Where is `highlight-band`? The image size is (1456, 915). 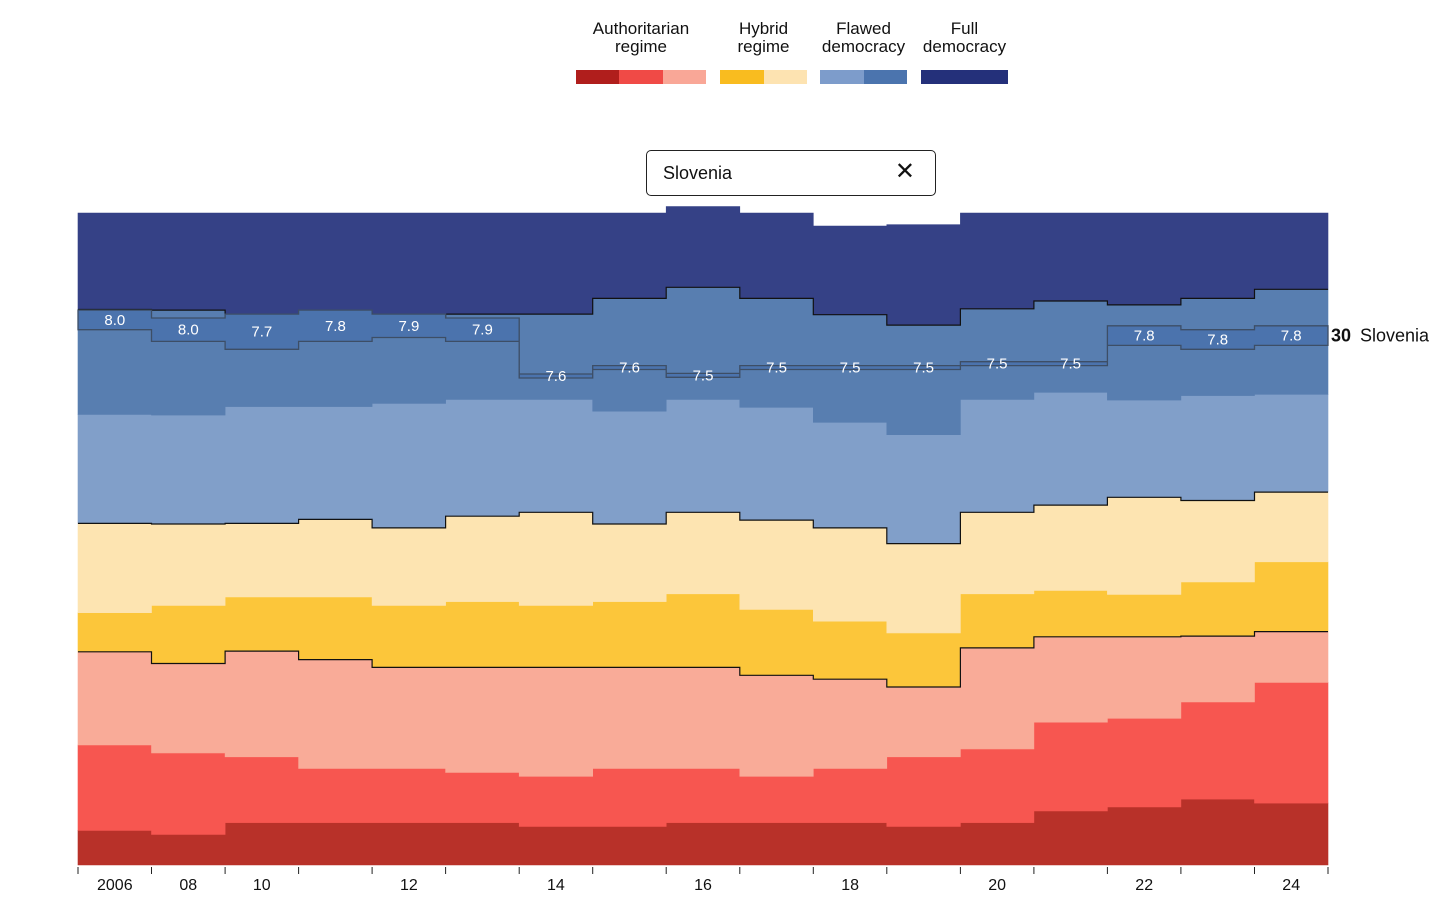
highlight-band is located at coordinates (703, 344).